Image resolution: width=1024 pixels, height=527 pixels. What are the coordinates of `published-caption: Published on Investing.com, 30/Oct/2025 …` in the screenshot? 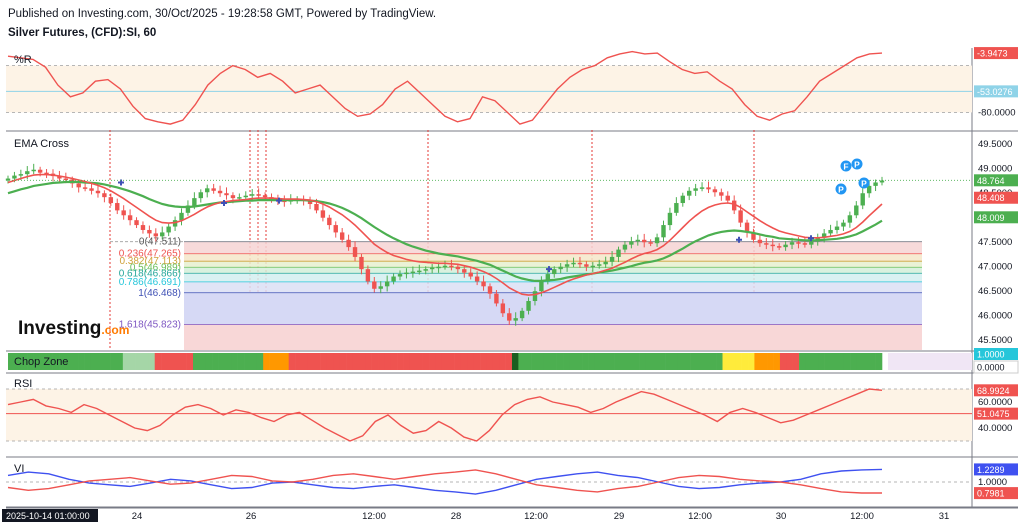 It's located at (222, 14).